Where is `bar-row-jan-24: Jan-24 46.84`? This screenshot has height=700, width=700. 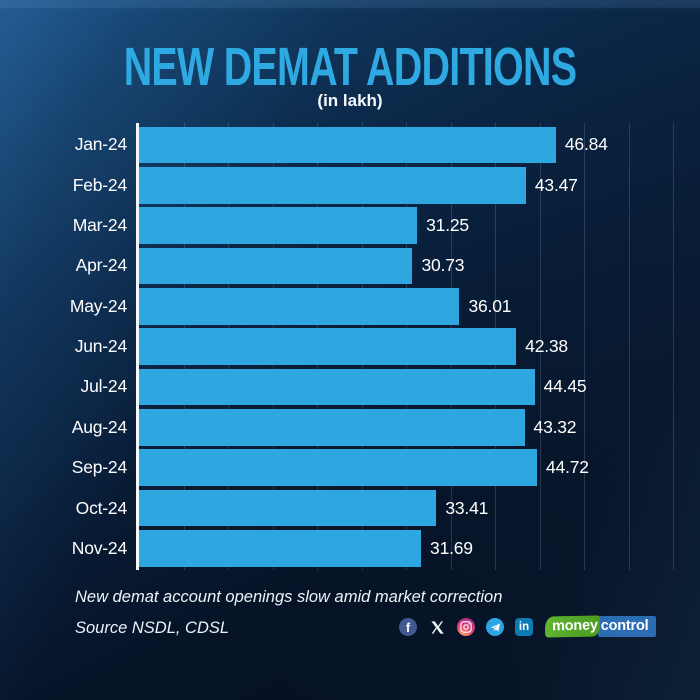
bar-row-jan-24: Jan-24 46.84 is located at coordinates (374, 145).